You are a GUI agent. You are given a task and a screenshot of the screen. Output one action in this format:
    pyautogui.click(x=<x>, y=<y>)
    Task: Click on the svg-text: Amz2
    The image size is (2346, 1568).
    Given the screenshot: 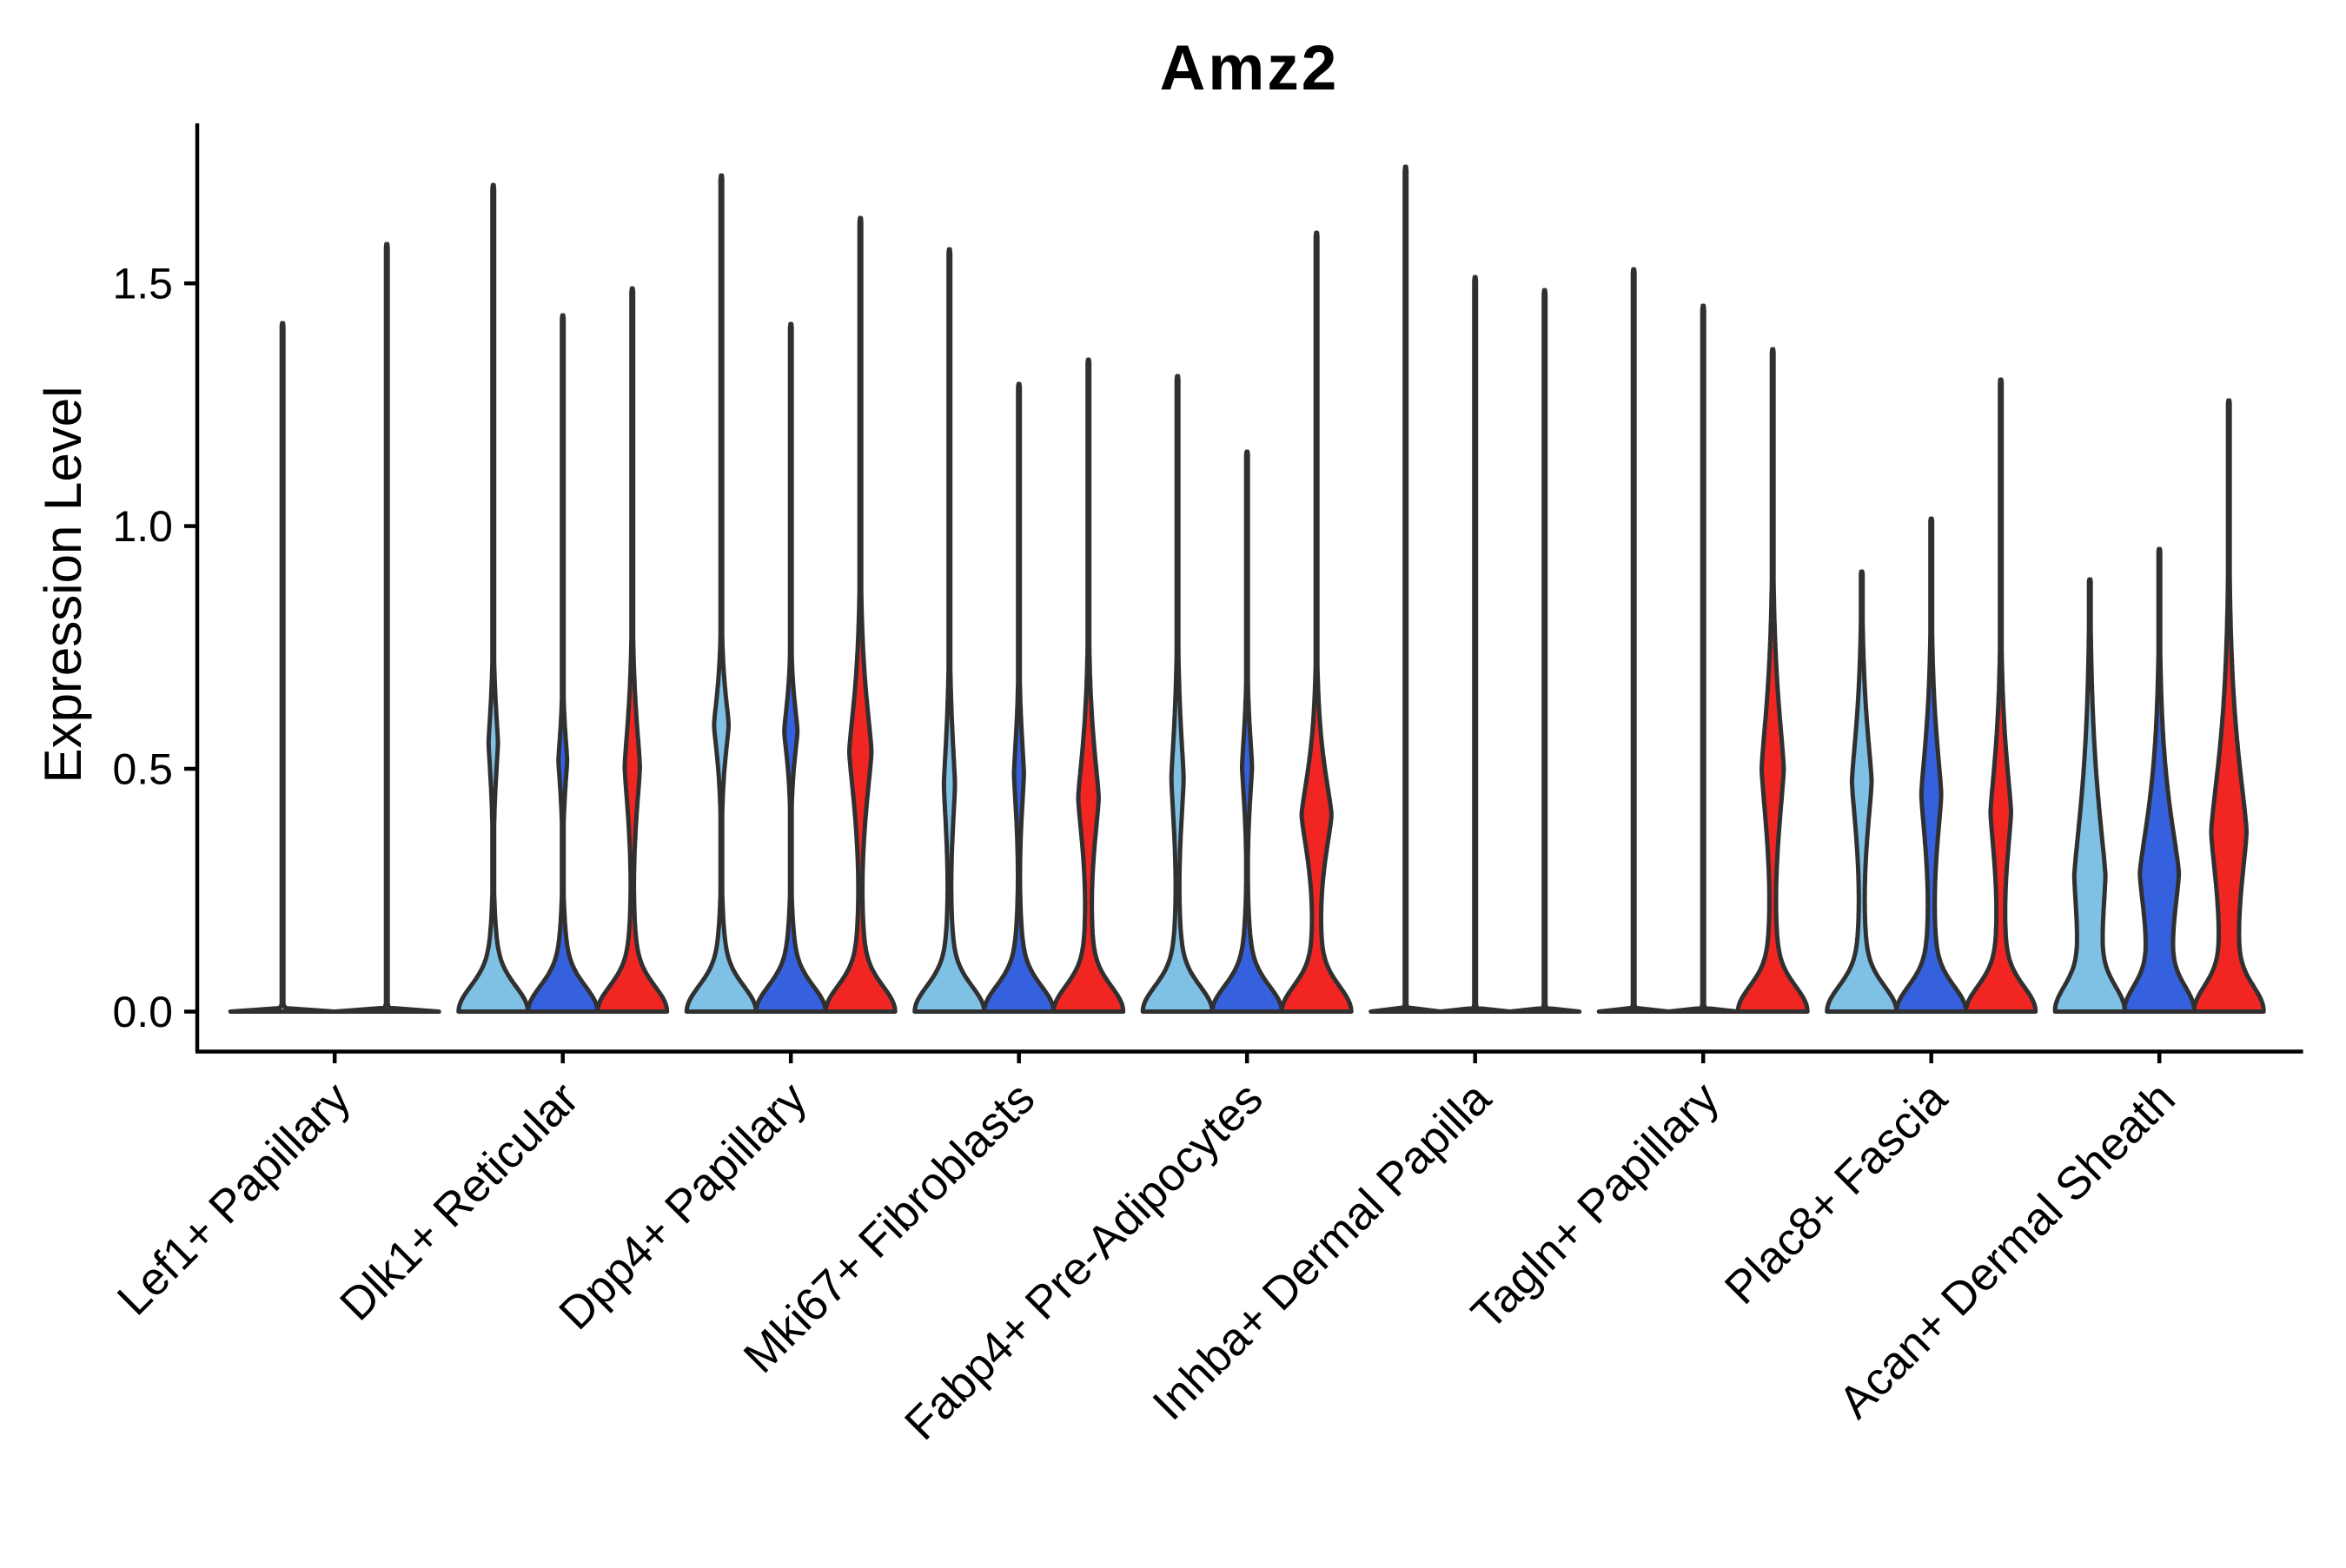 What is the action you would take?
    pyautogui.click(x=1250, y=68)
    